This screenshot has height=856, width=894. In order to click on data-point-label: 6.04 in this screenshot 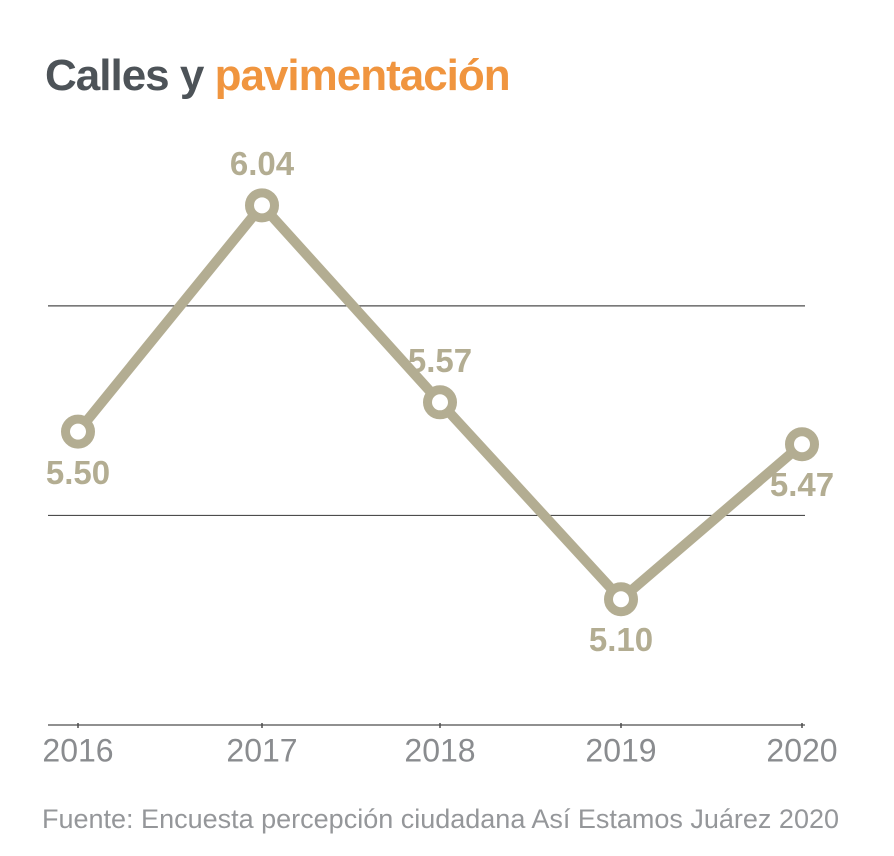, I will do `click(262, 164)`.